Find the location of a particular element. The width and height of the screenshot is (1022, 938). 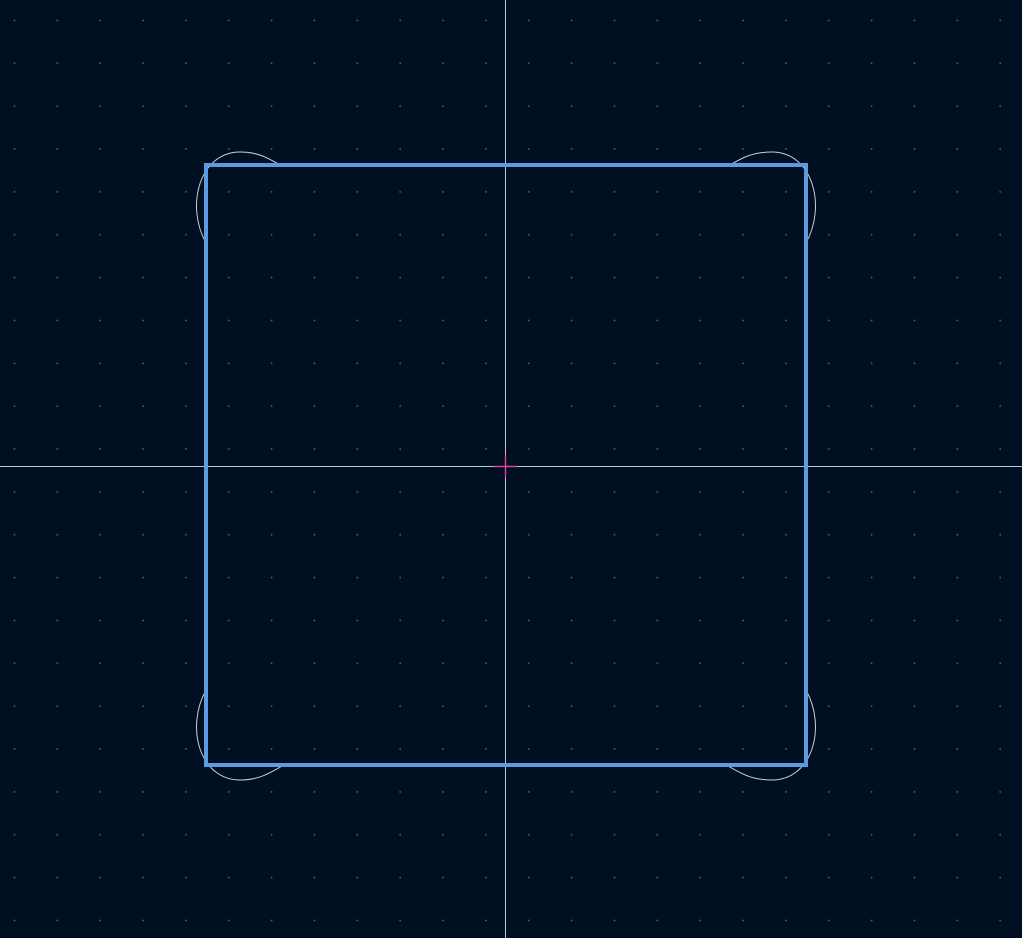

fillet-bottom-right is located at coordinates (771, 735).